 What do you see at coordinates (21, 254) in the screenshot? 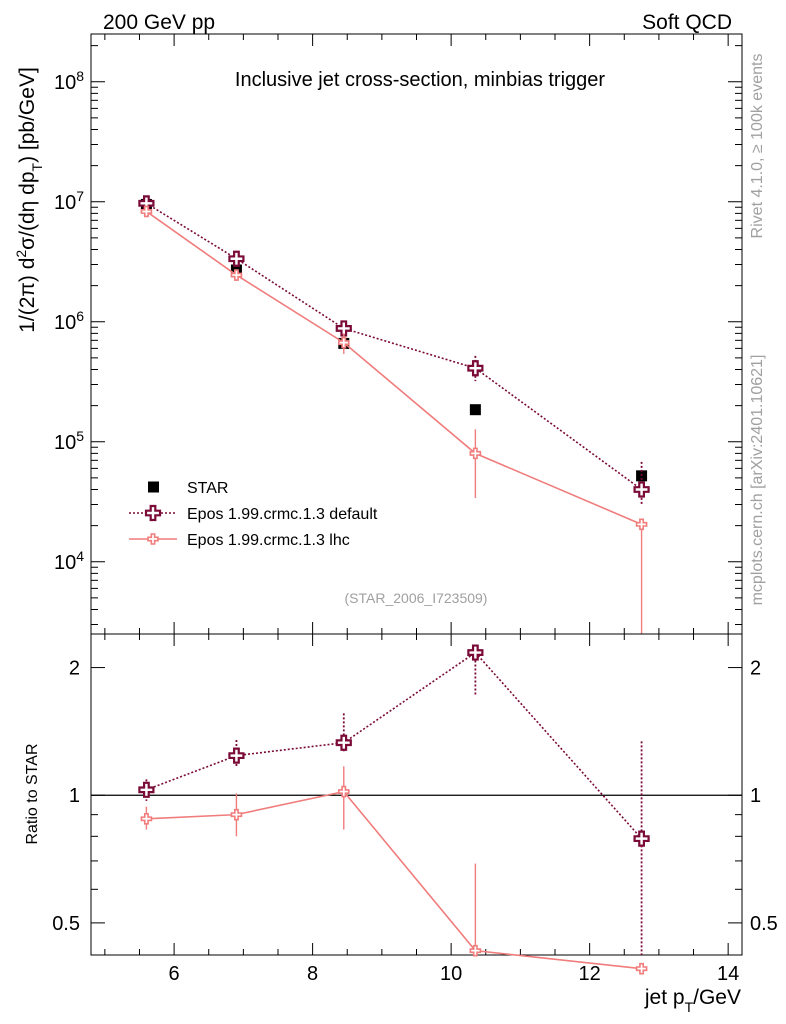
I see `ylabel-sup: 2` at bounding box center [21, 254].